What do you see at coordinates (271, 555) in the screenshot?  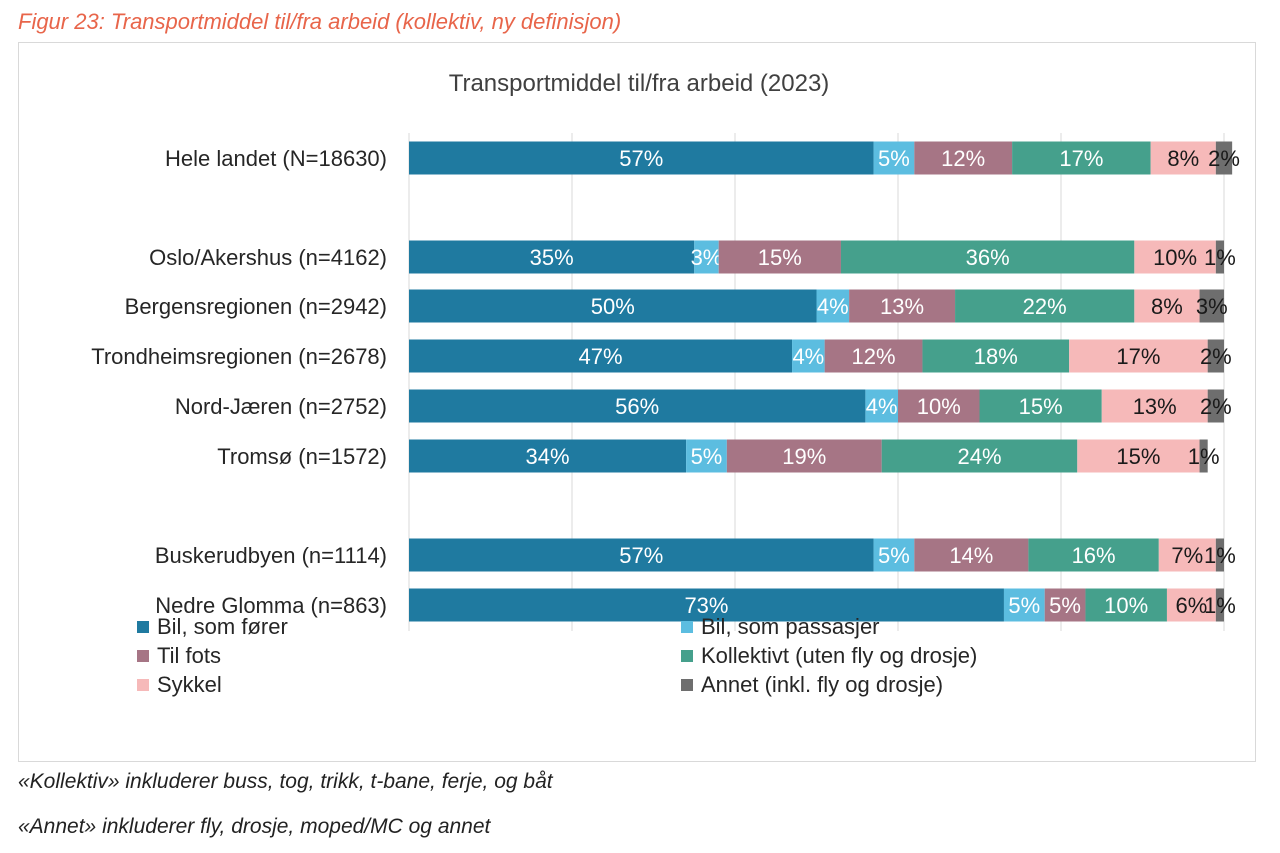 I see `category-label: Buskerudbyen (n=1114)` at bounding box center [271, 555].